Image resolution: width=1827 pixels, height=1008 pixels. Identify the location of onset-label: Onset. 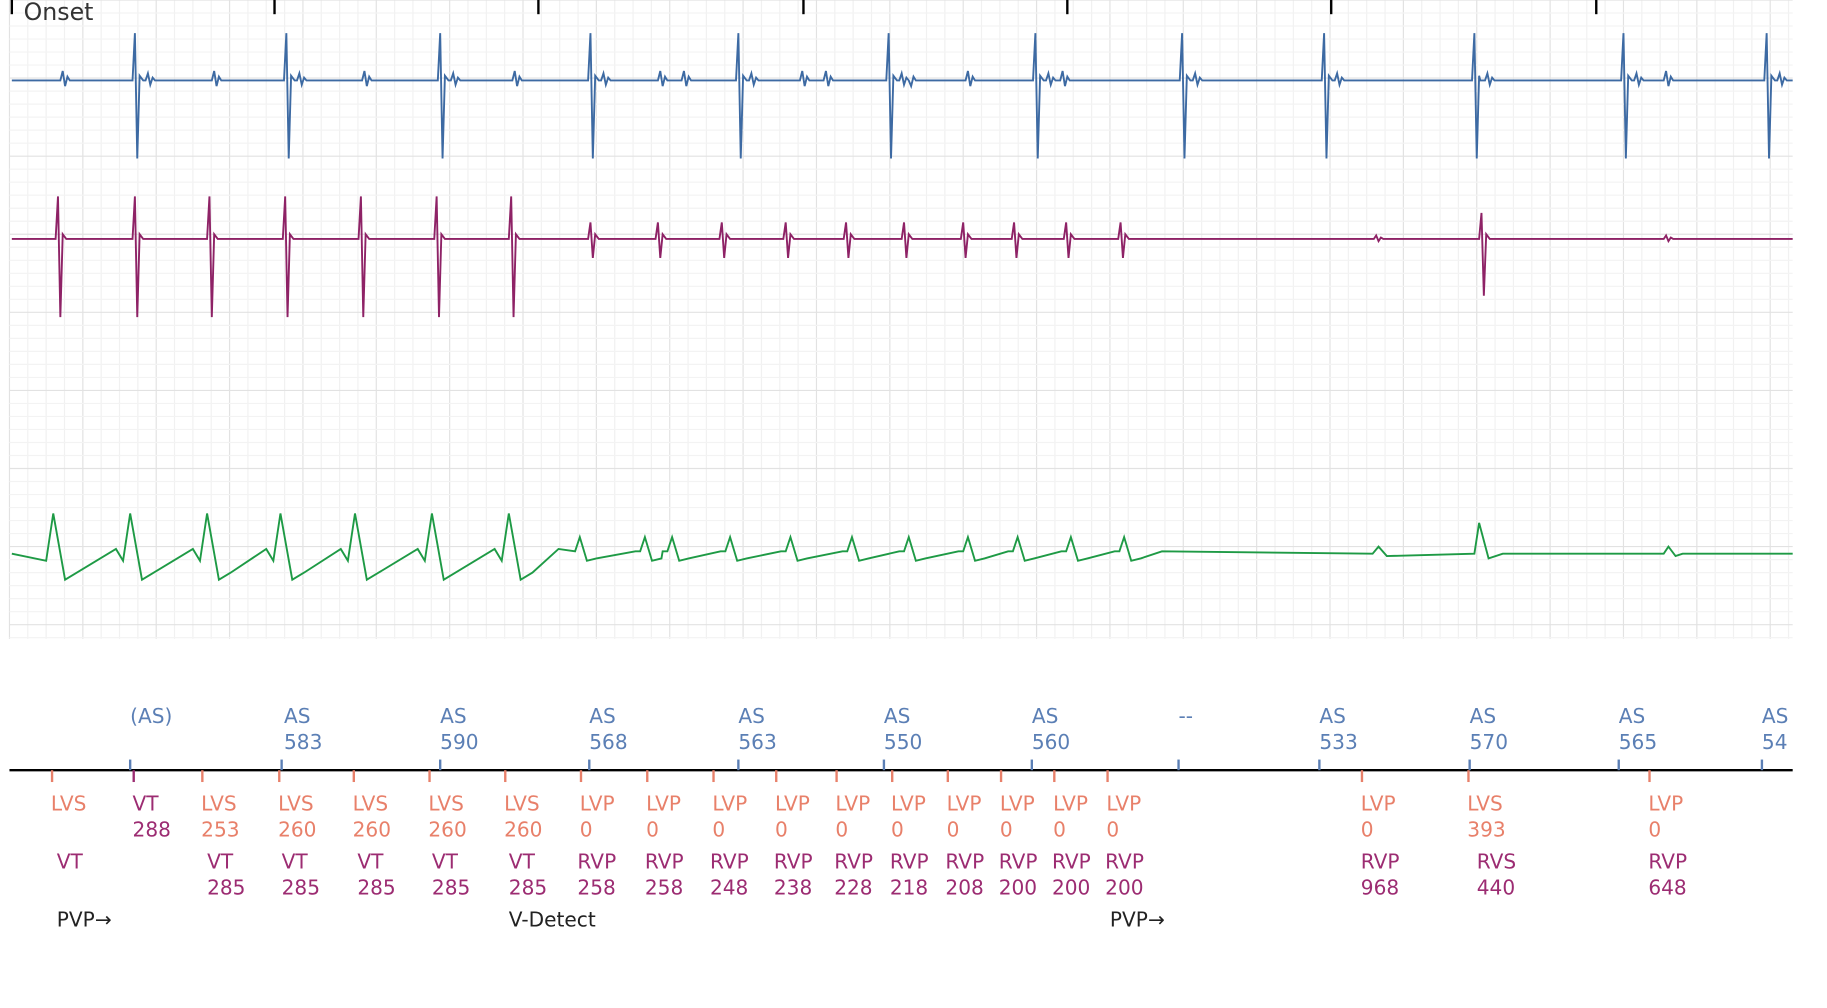
(59, 13).